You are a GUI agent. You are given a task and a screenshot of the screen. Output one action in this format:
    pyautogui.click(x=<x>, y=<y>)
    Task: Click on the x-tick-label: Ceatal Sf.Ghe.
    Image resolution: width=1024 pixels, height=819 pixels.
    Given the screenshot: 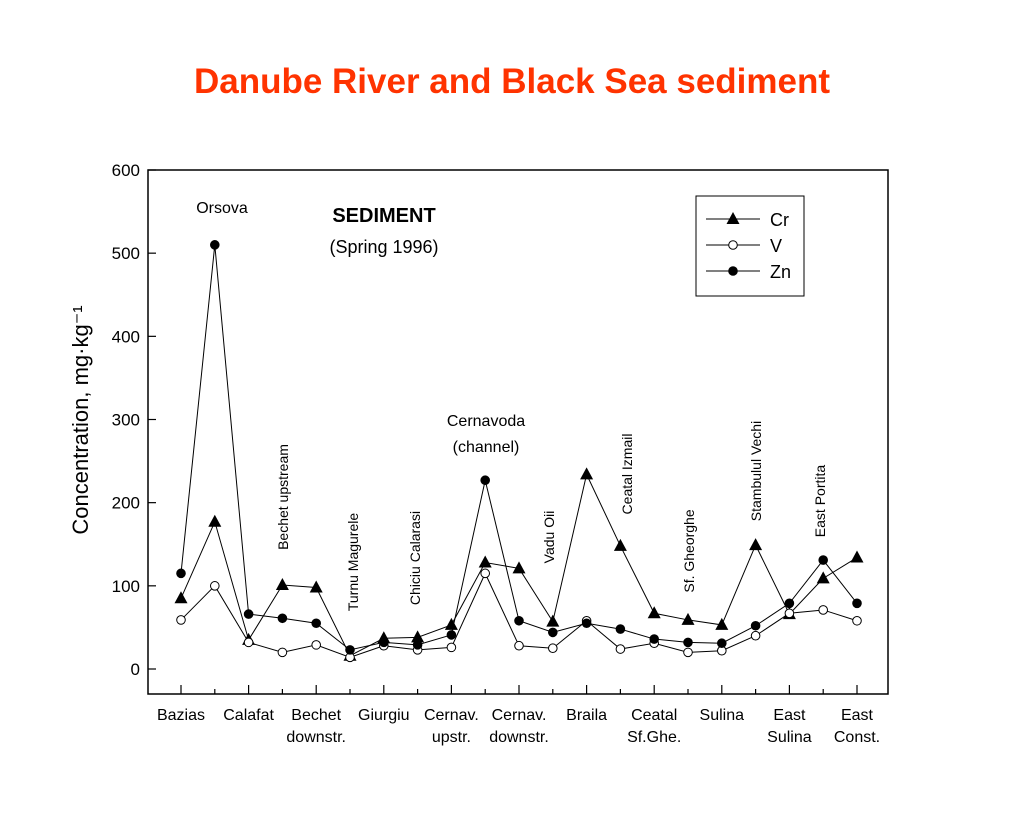 What is the action you would take?
    pyautogui.click(x=654, y=726)
    